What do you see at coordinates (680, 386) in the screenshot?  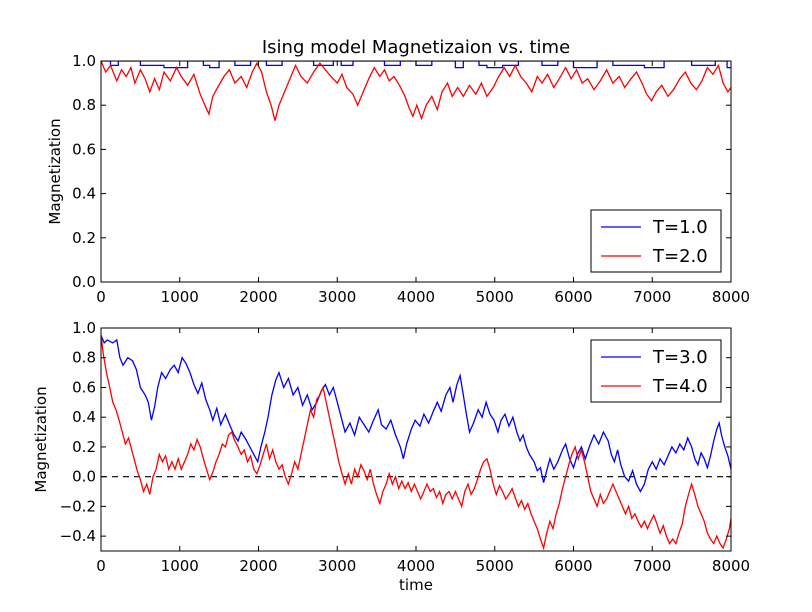 I see `legend-label: T=4.0` at bounding box center [680, 386].